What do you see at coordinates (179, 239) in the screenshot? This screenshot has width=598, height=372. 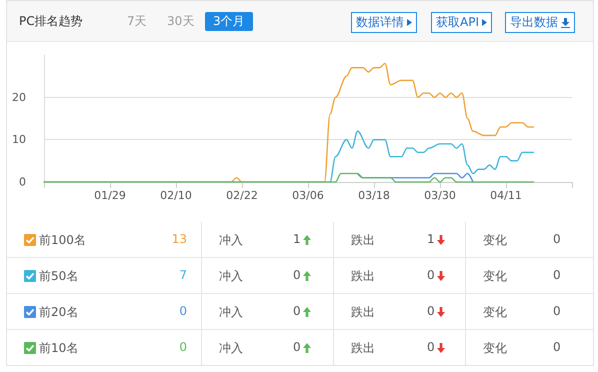 I see `text: 13` at bounding box center [179, 239].